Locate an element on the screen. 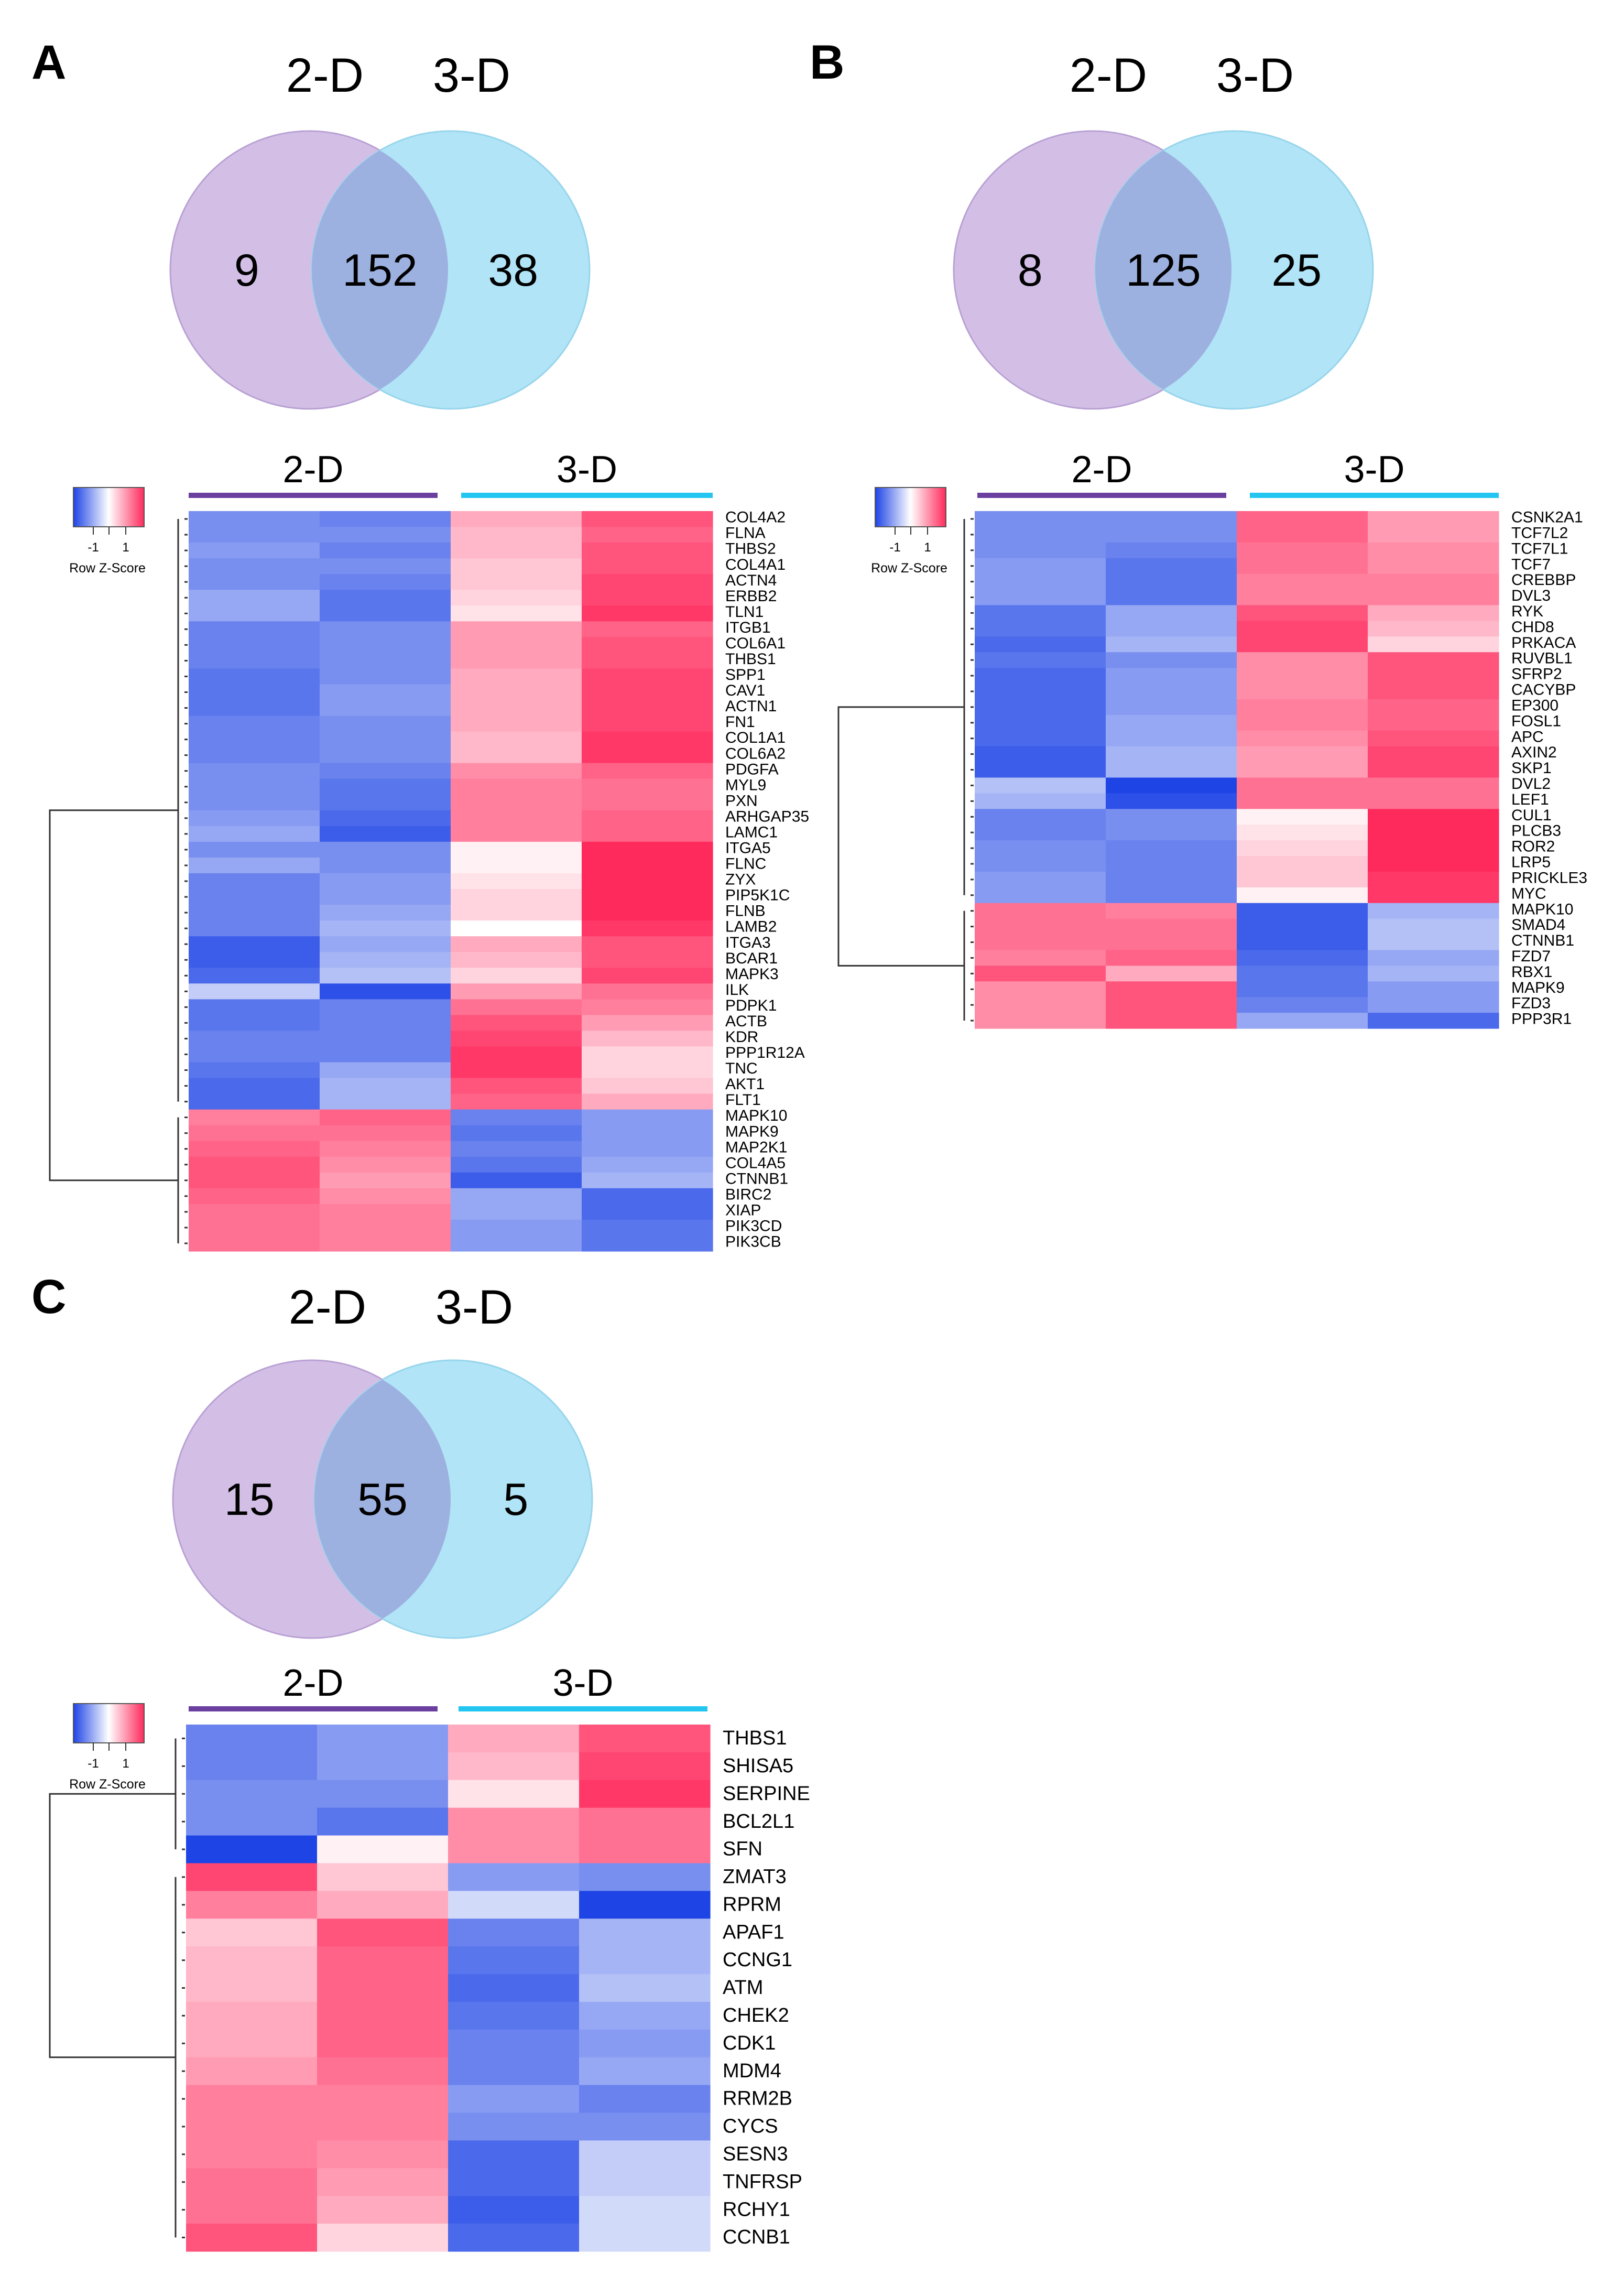 The width and height of the screenshot is (1624, 2276). color-key-tick-high: 1 is located at coordinates (125, 1764).